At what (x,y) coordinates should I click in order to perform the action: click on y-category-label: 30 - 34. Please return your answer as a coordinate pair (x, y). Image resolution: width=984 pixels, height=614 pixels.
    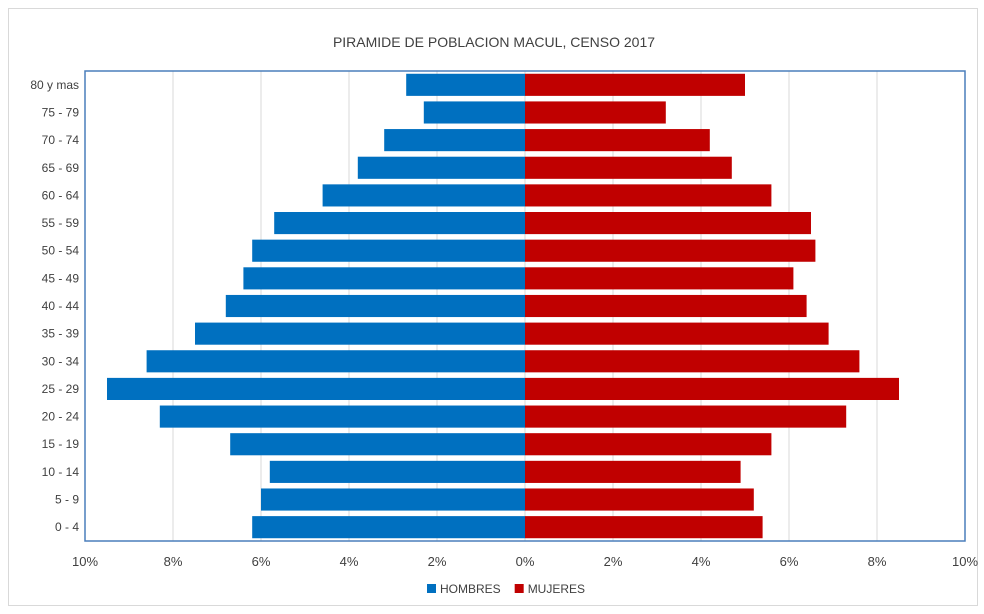
    Looking at the image, I should click on (61, 361).